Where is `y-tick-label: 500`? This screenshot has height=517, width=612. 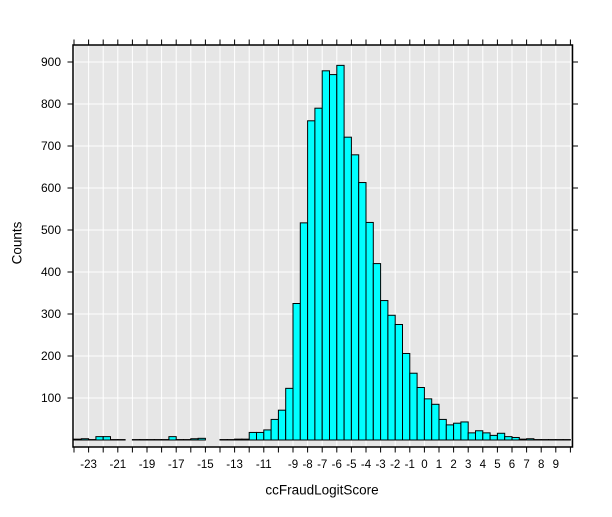
y-tick-label: 500 is located at coordinates (51, 230).